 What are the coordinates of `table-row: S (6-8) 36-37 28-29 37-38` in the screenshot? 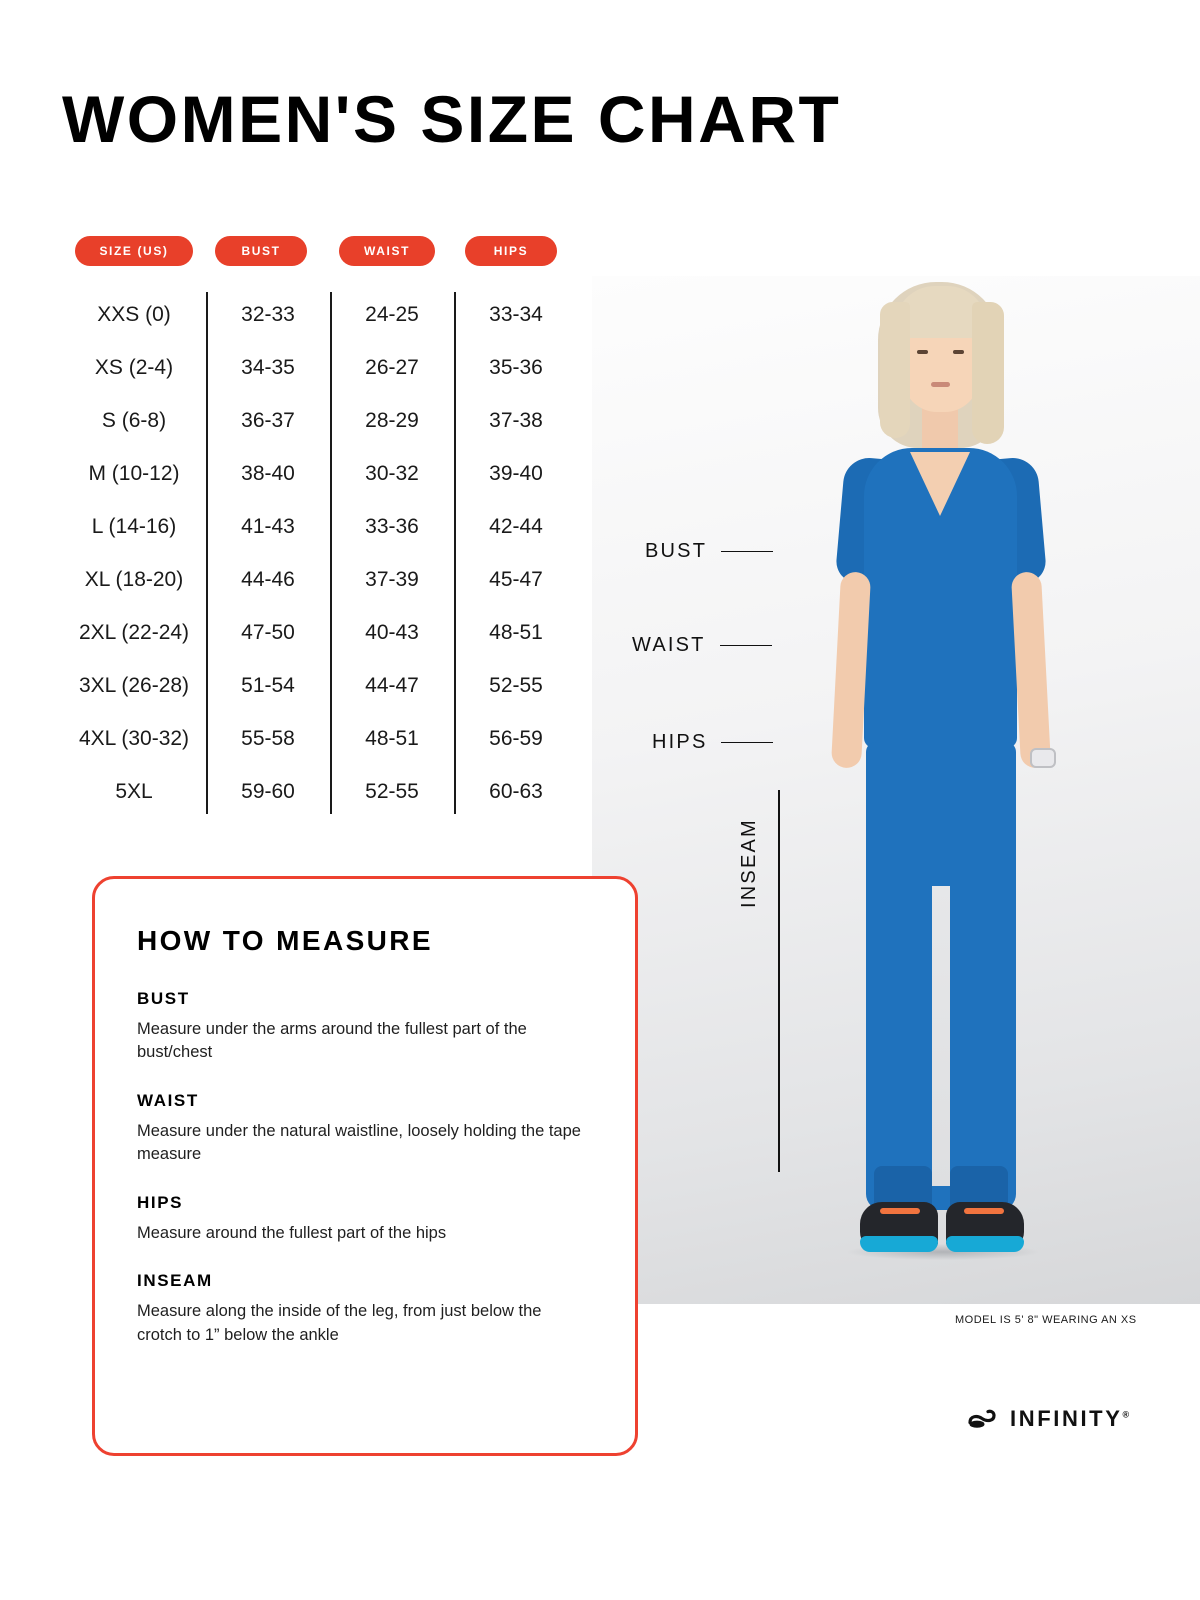 It's located at (320, 420).